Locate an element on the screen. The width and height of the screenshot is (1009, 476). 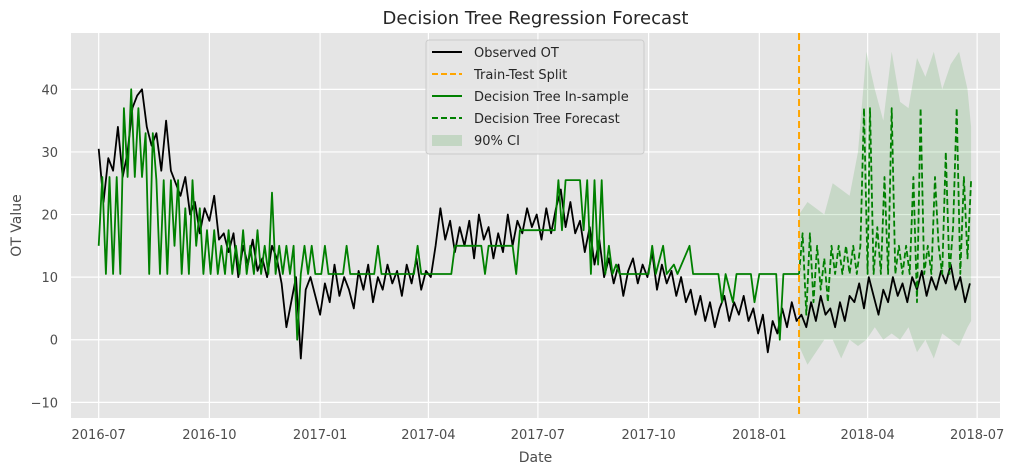
x-tick-label: 2017-04 is located at coordinates (428, 435).